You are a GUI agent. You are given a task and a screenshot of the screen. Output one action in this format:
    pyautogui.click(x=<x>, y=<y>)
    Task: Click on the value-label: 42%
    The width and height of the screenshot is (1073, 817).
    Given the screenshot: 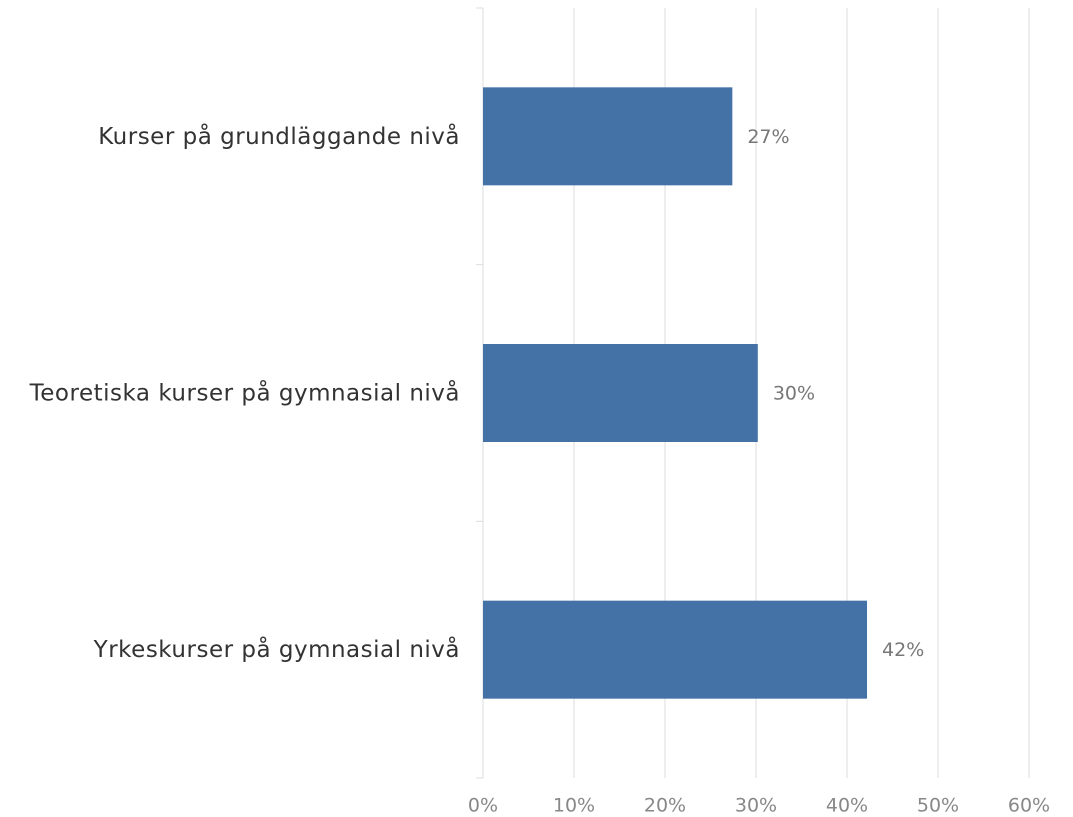 What is the action you would take?
    pyautogui.click(x=903, y=650)
    